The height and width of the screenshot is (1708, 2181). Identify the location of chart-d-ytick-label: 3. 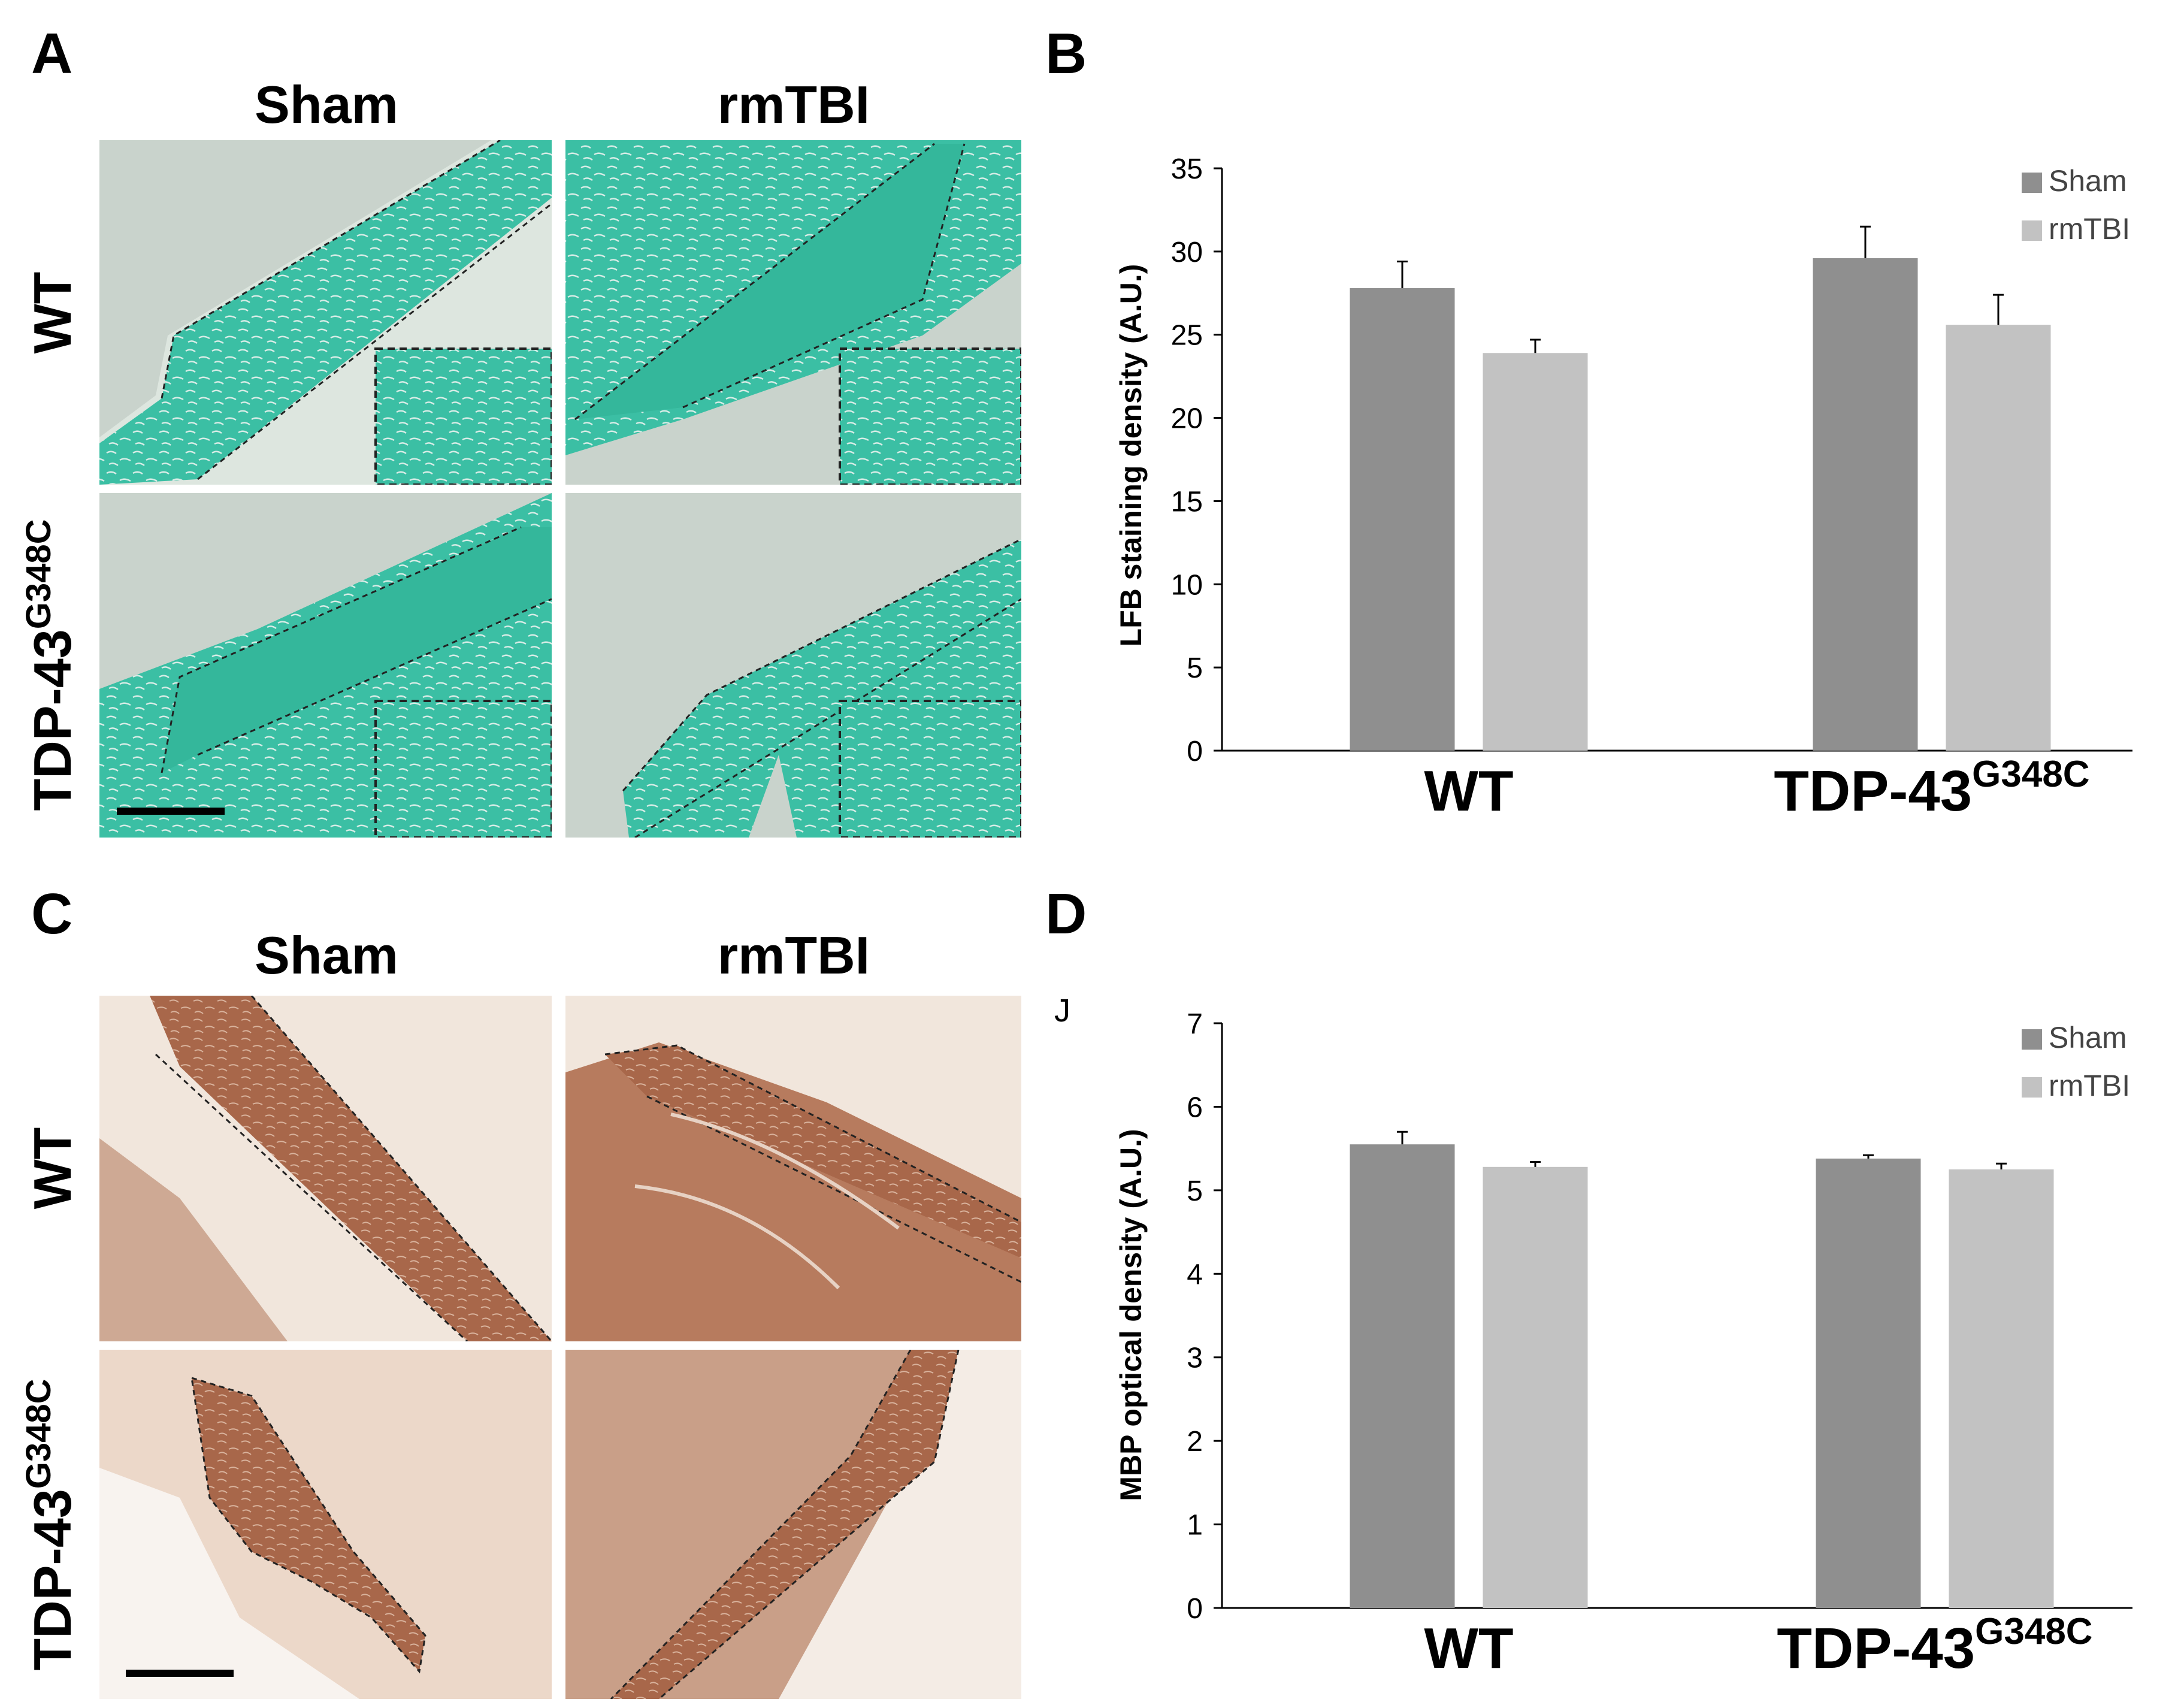
(1195, 1359).